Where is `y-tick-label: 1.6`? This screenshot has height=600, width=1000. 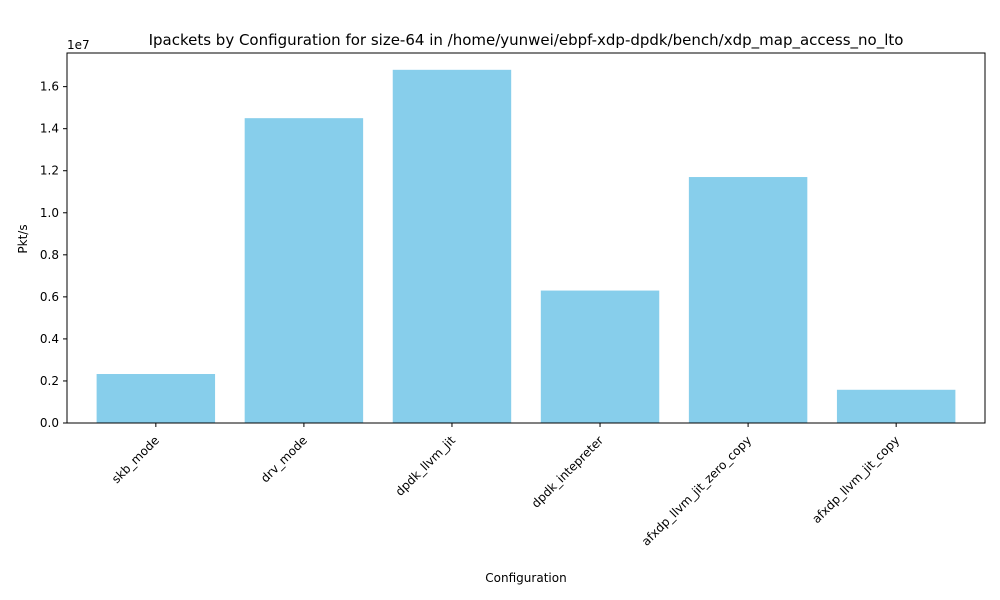
y-tick-label: 1.6 is located at coordinates (49, 87).